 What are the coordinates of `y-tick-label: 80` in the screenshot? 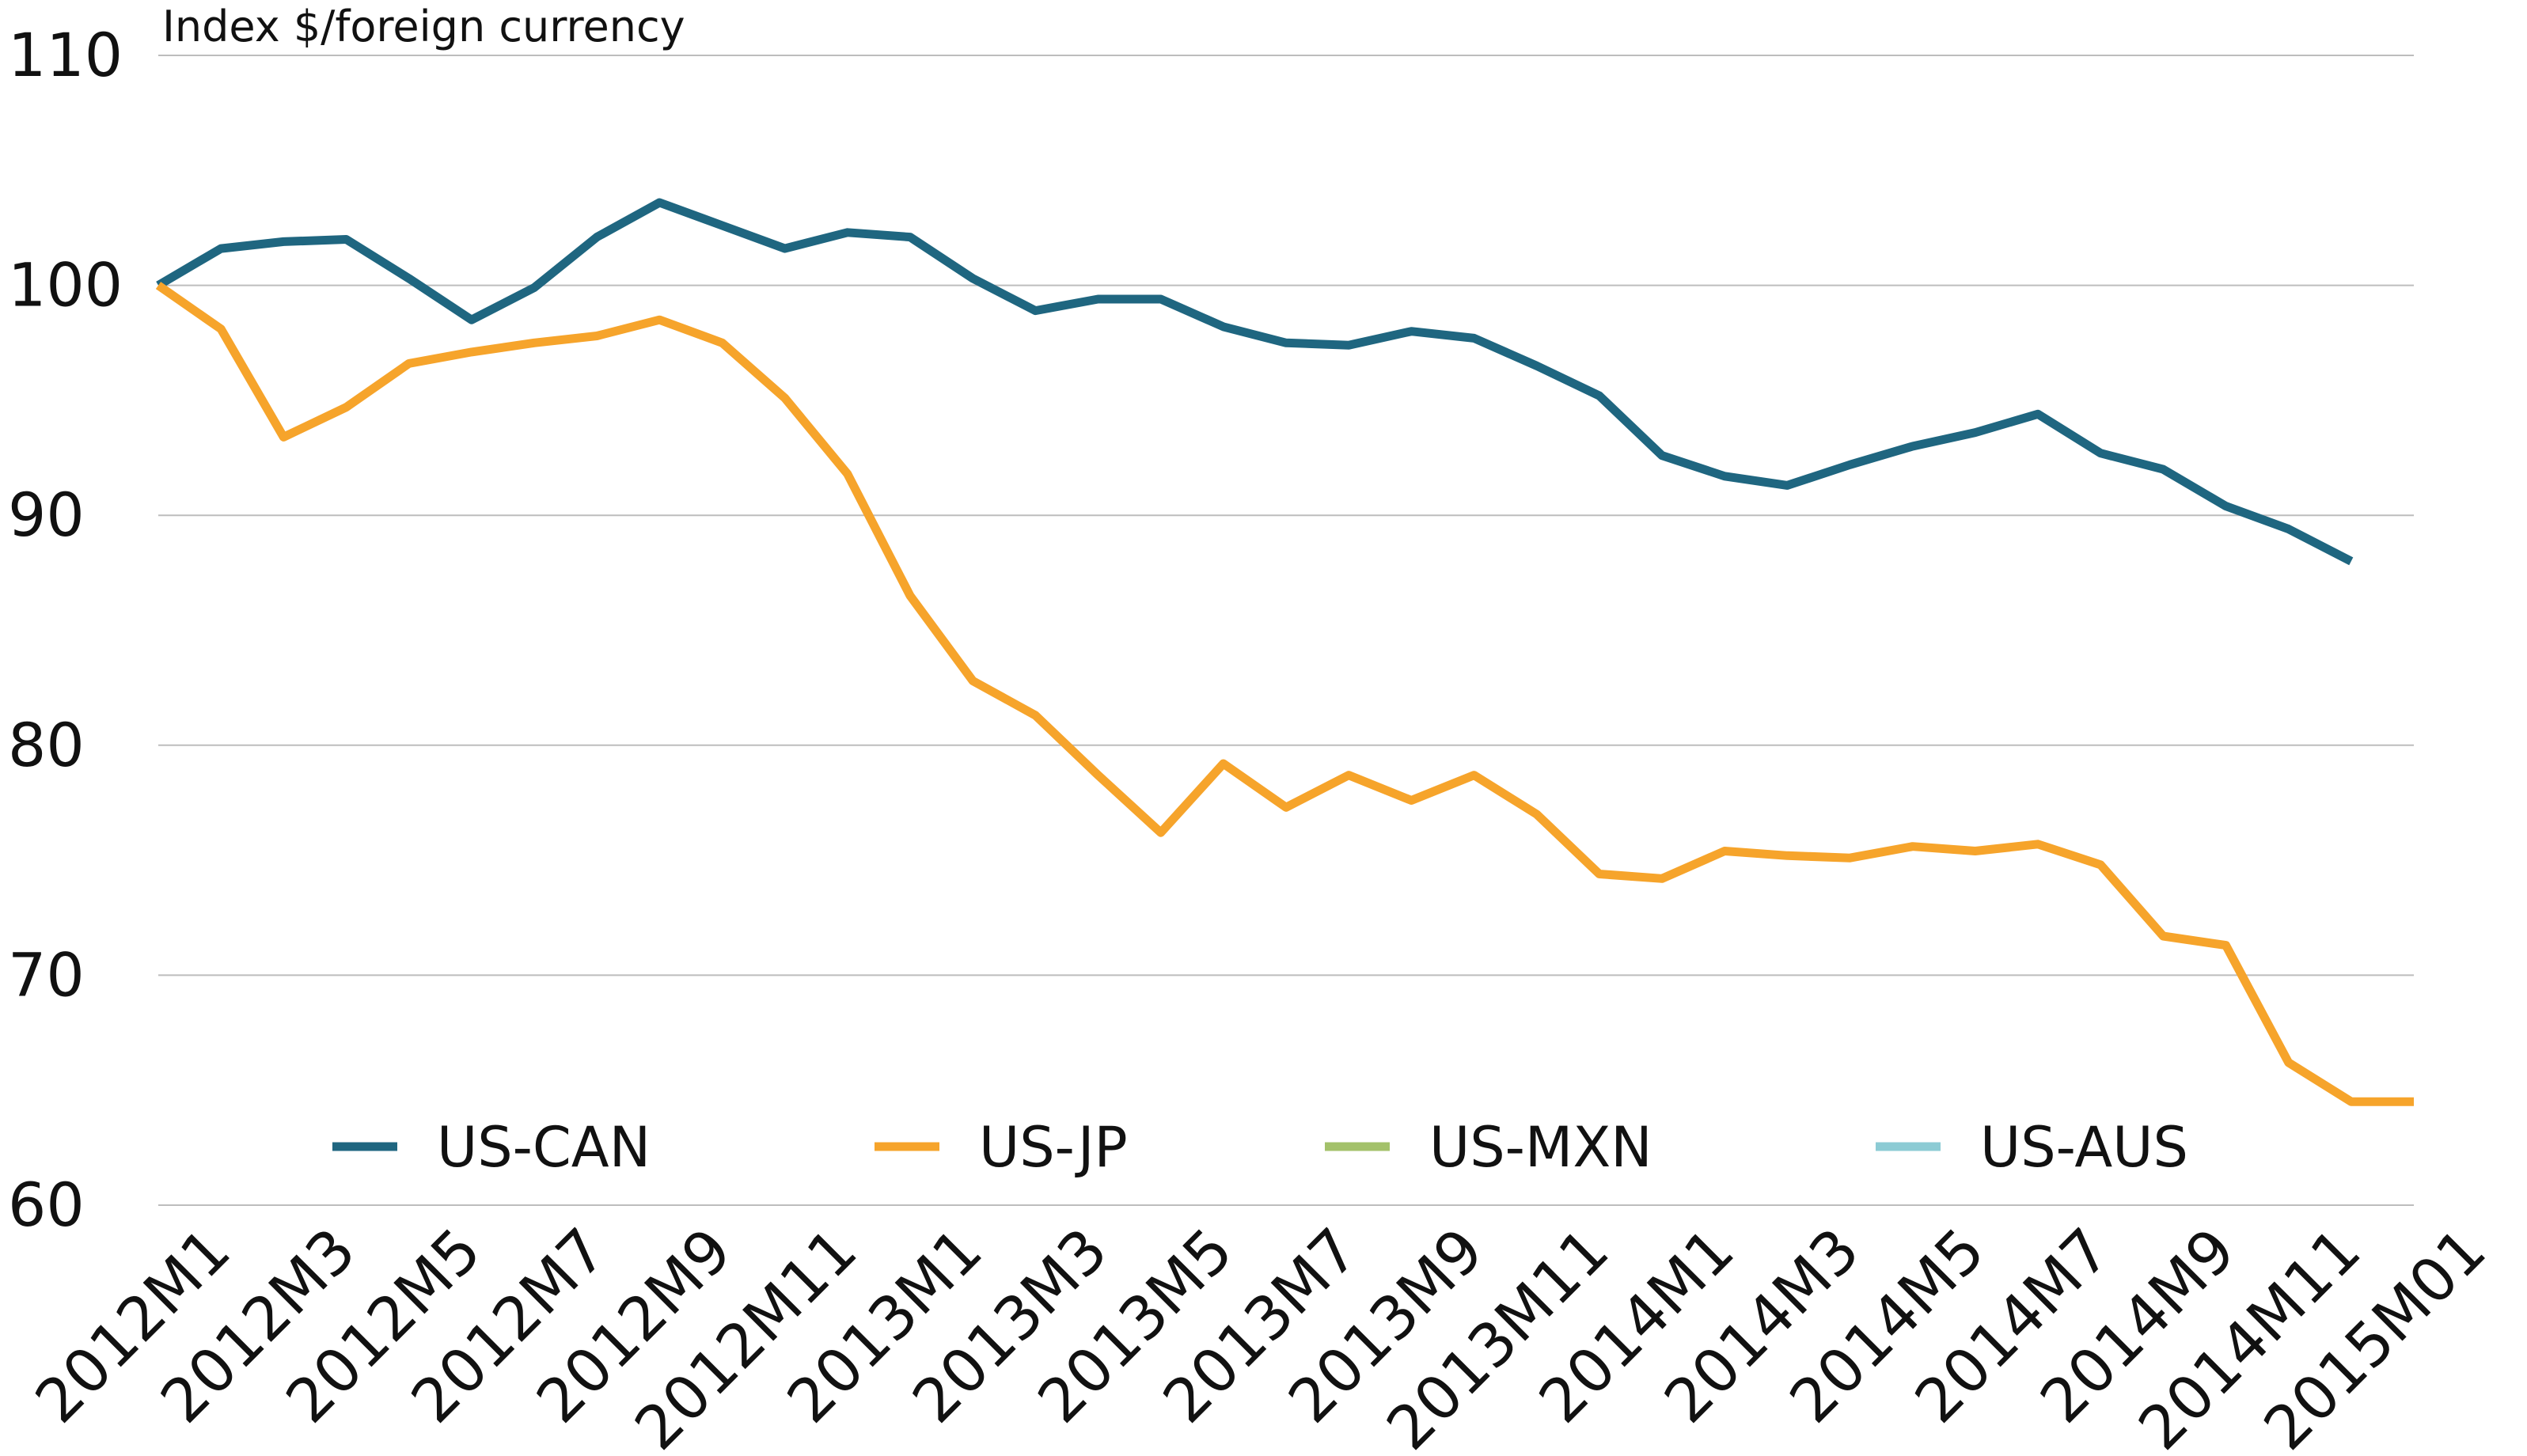 It's located at (46, 745).